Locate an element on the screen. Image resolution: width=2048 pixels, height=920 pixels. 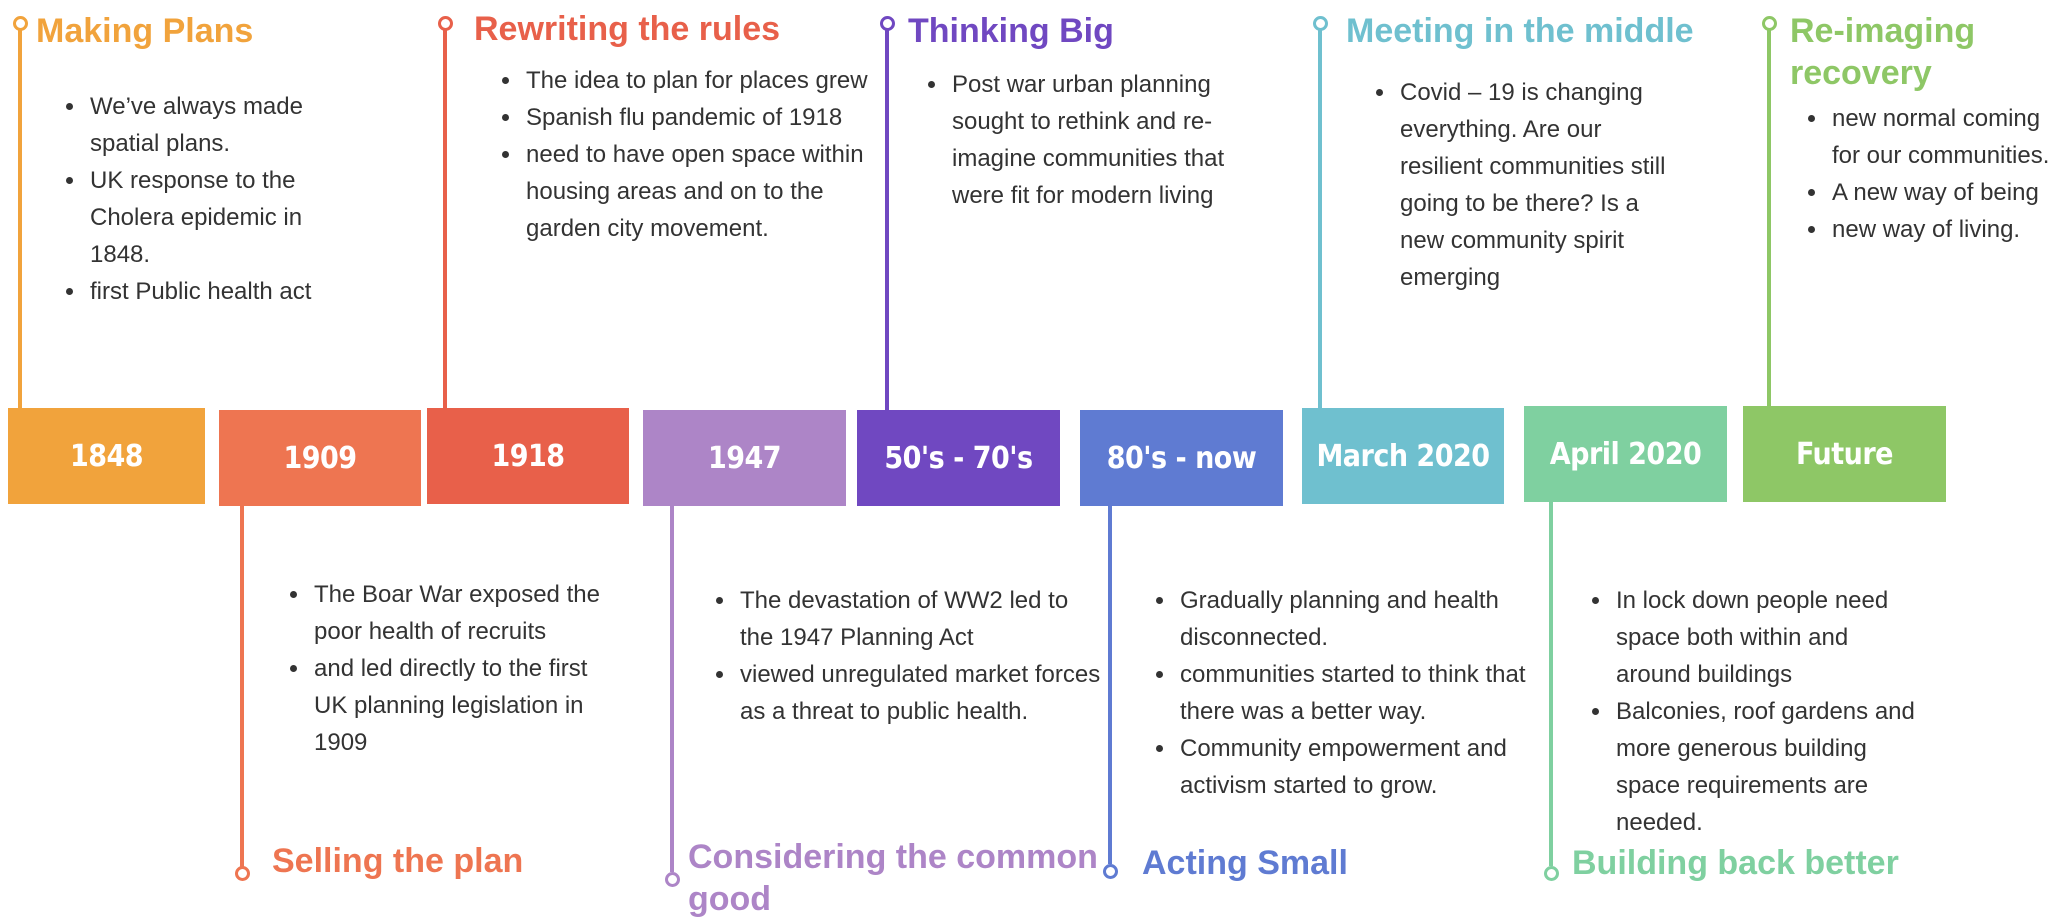
era-1848-pin-icon is located at coordinates (20, 23).